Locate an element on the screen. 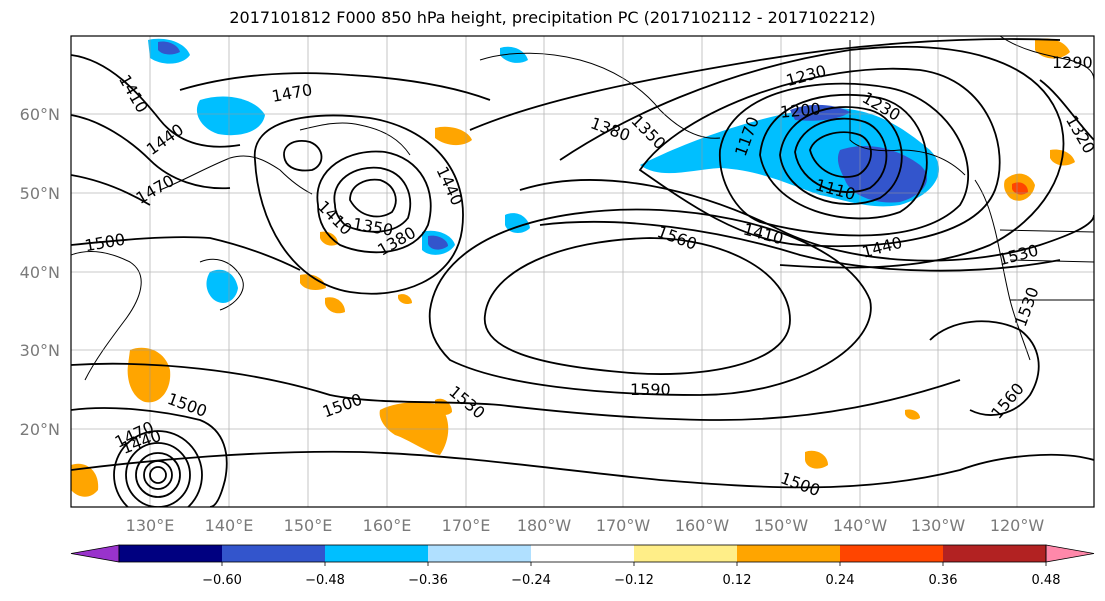 The width and height of the screenshot is (1105, 601). lon-label: 160°E is located at coordinates (387, 525).